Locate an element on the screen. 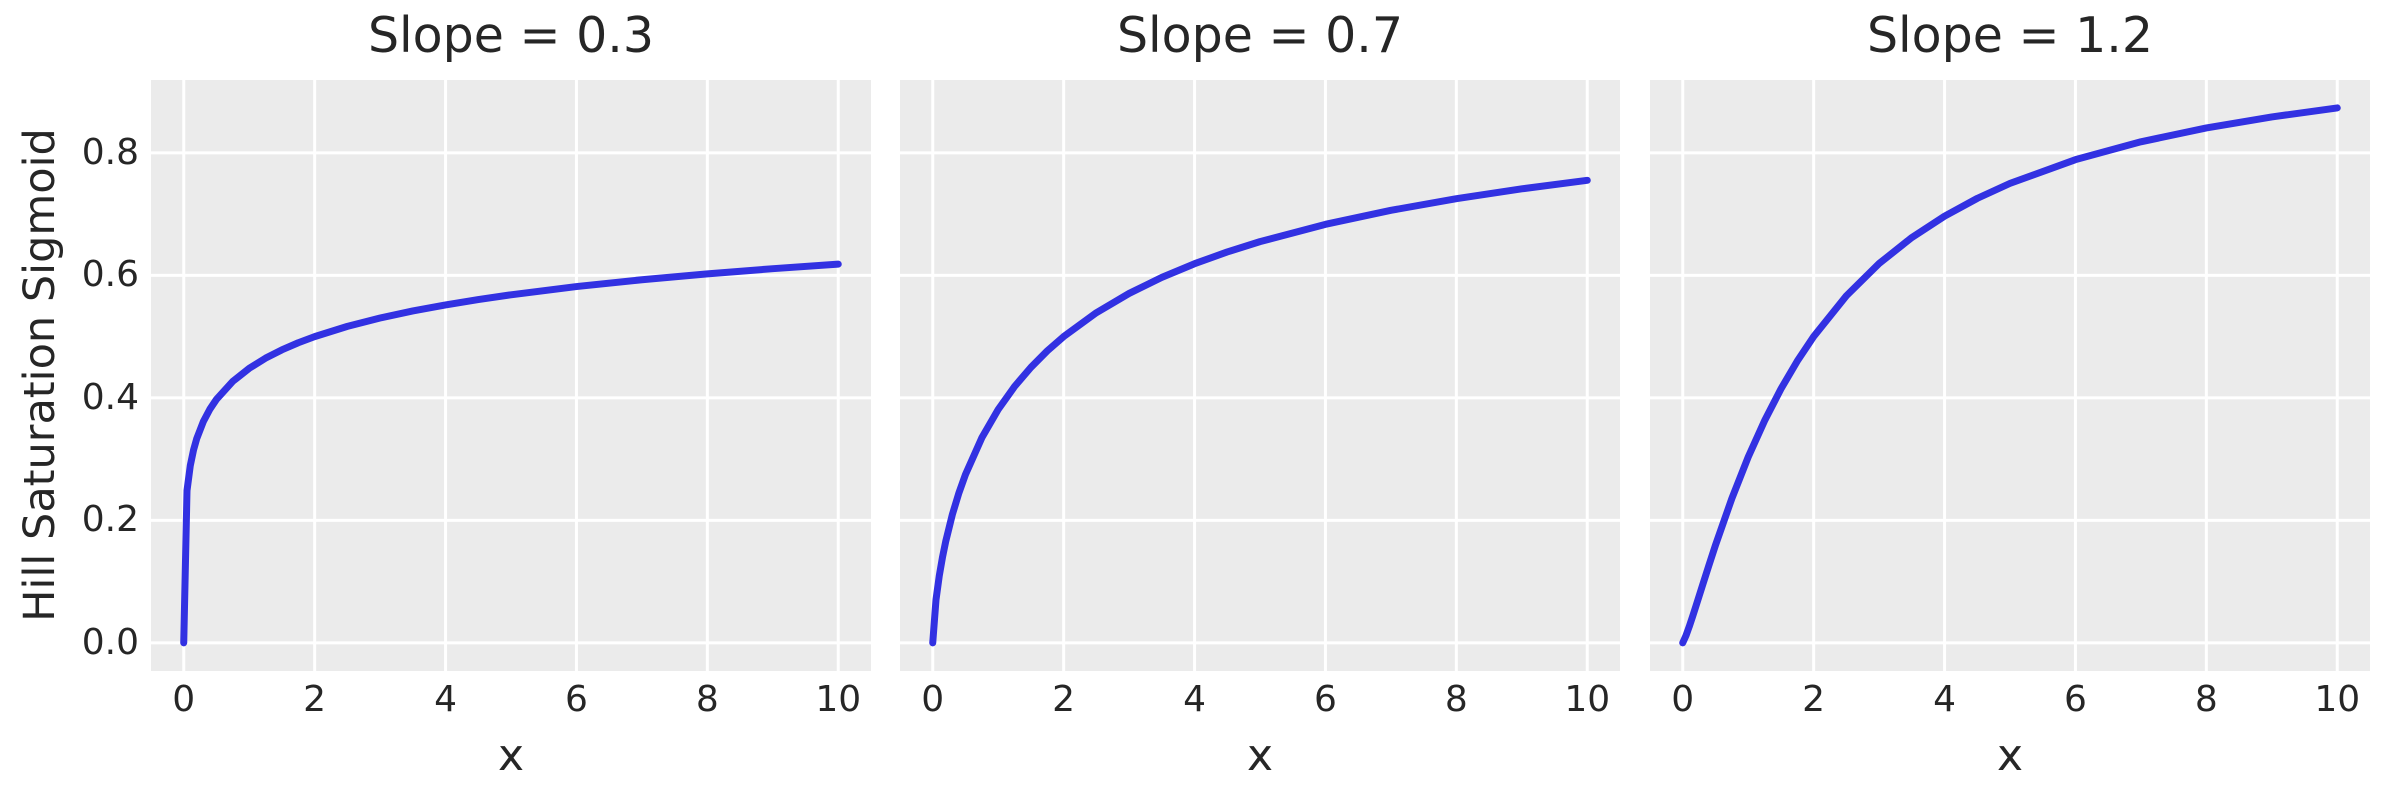 The height and width of the screenshot is (800, 2400). y-tick-label: 0.4 is located at coordinates (110, 397).